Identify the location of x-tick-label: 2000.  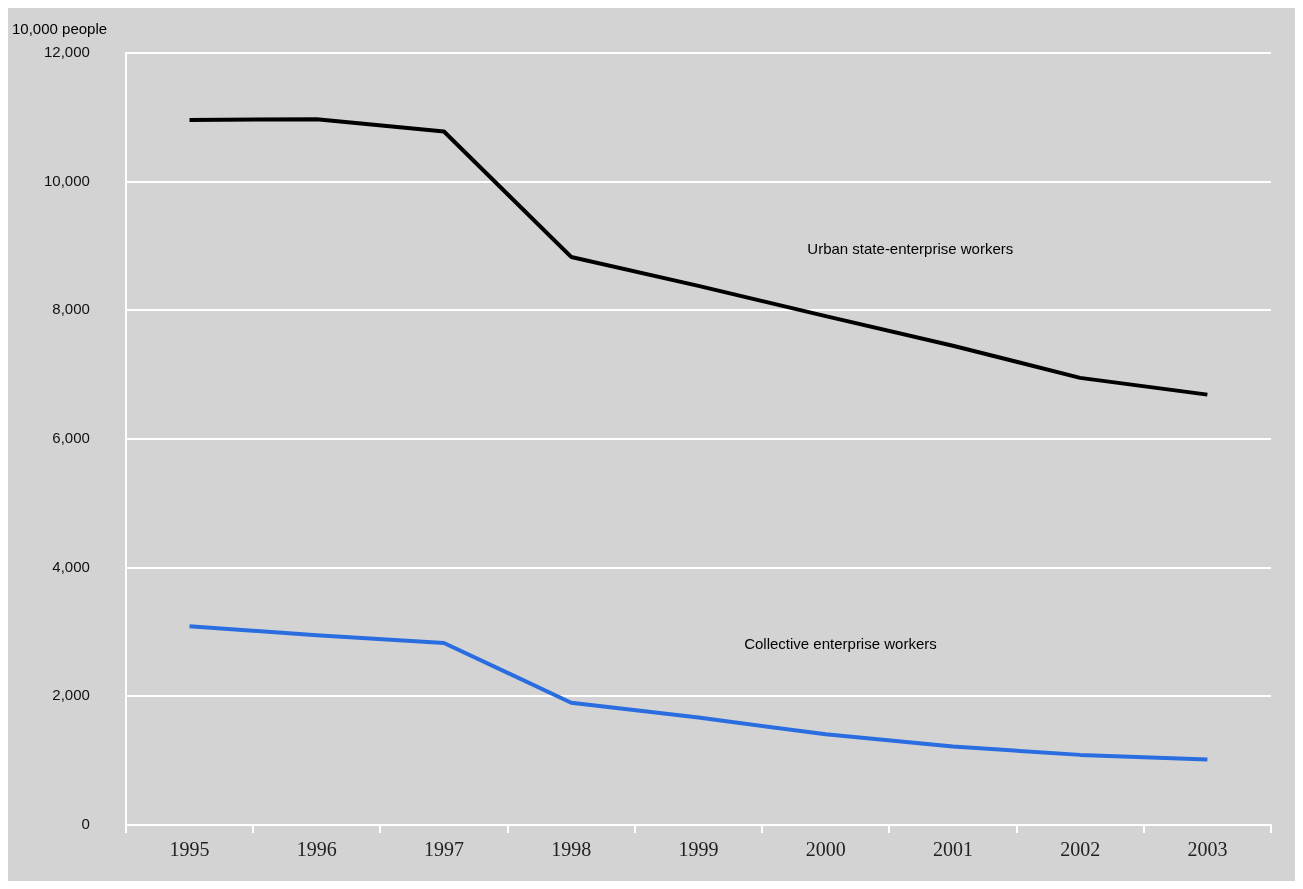
(825, 849).